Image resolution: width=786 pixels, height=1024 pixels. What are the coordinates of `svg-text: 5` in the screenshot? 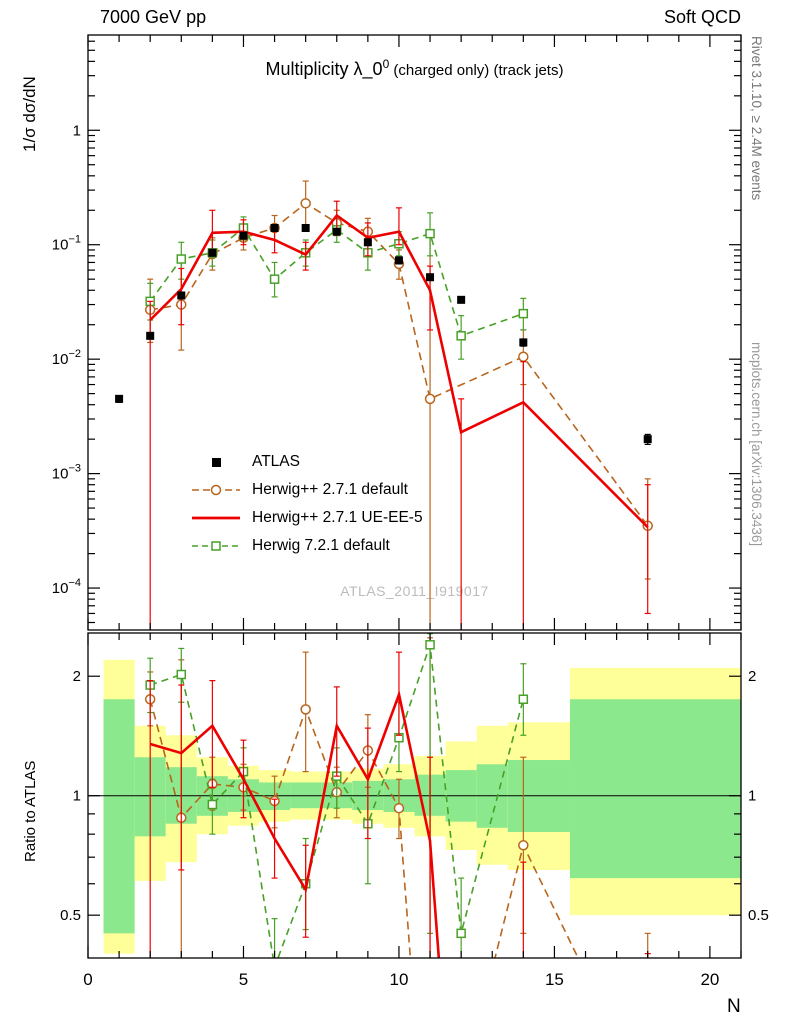 It's located at (243, 979).